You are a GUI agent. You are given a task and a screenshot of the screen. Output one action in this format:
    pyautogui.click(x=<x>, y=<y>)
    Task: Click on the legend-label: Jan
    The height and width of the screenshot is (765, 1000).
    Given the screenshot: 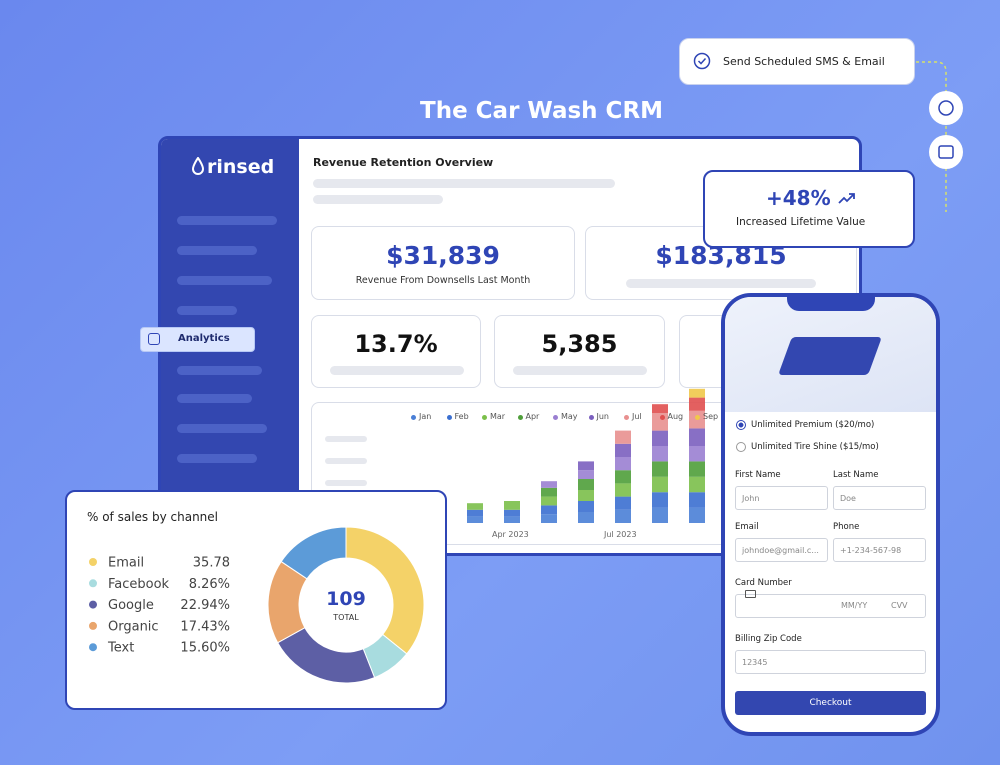 What is the action you would take?
    pyautogui.click(x=425, y=416)
    